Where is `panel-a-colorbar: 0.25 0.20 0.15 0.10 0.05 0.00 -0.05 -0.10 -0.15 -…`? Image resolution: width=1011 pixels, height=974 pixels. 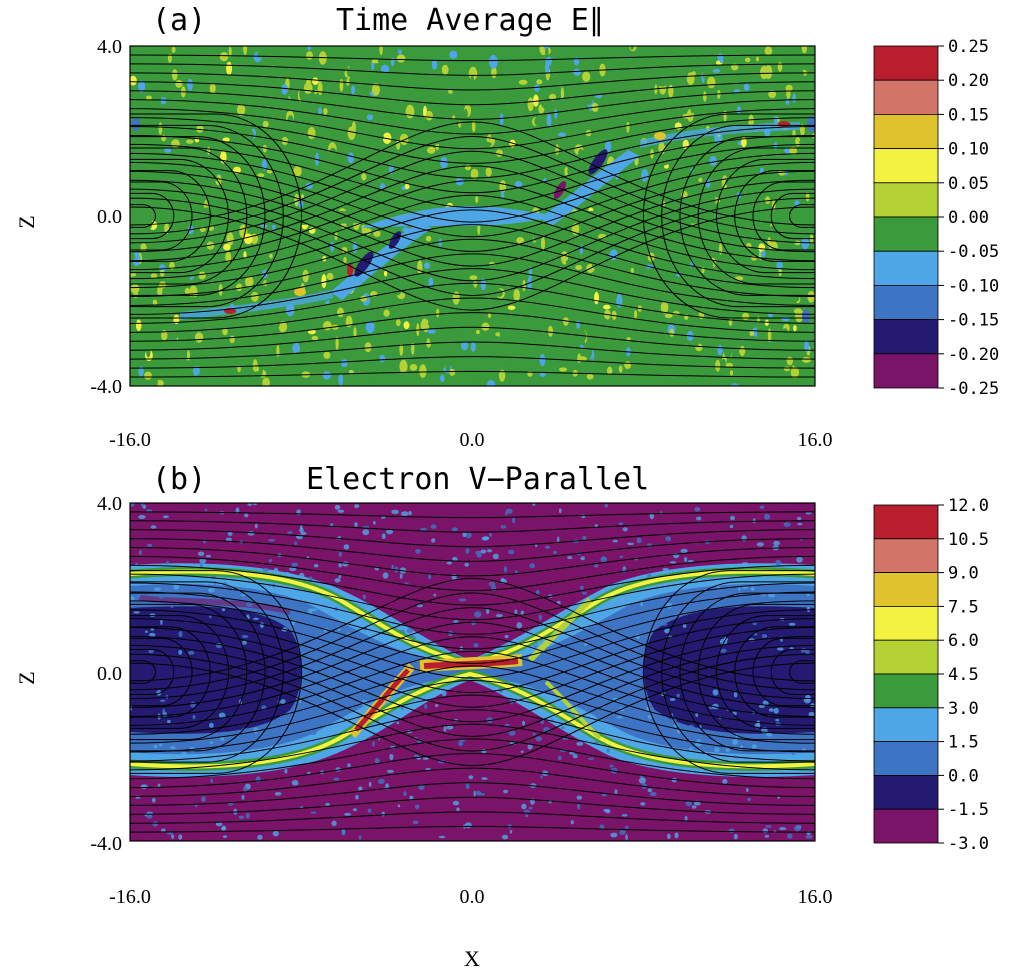 panel-a-colorbar: 0.25 0.20 0.15 0.10 0.05 0.00 -0.05 -0.10 -0.15 -… is located at coordinates (936, 218).